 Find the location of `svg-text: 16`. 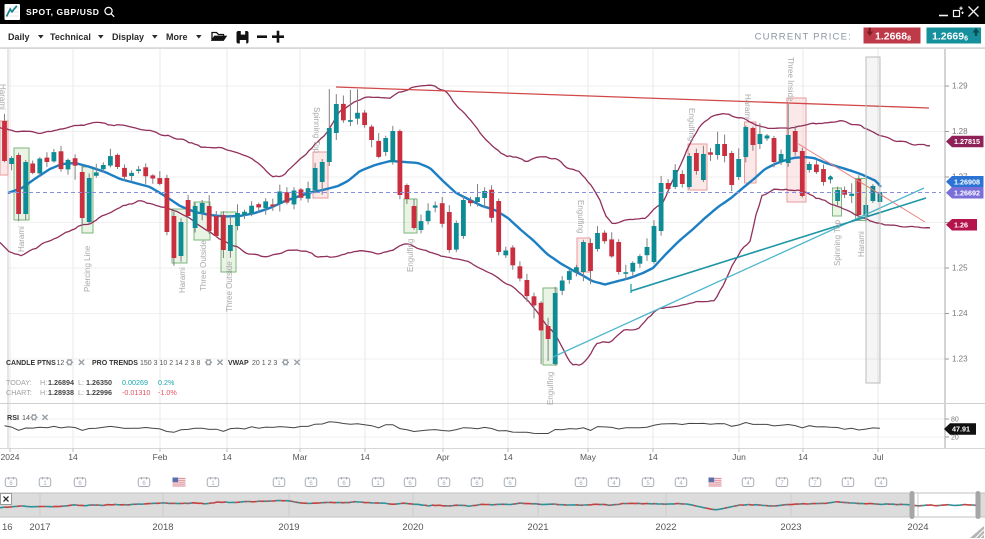

svg-text: 16 is located at coordinates (7, 527).